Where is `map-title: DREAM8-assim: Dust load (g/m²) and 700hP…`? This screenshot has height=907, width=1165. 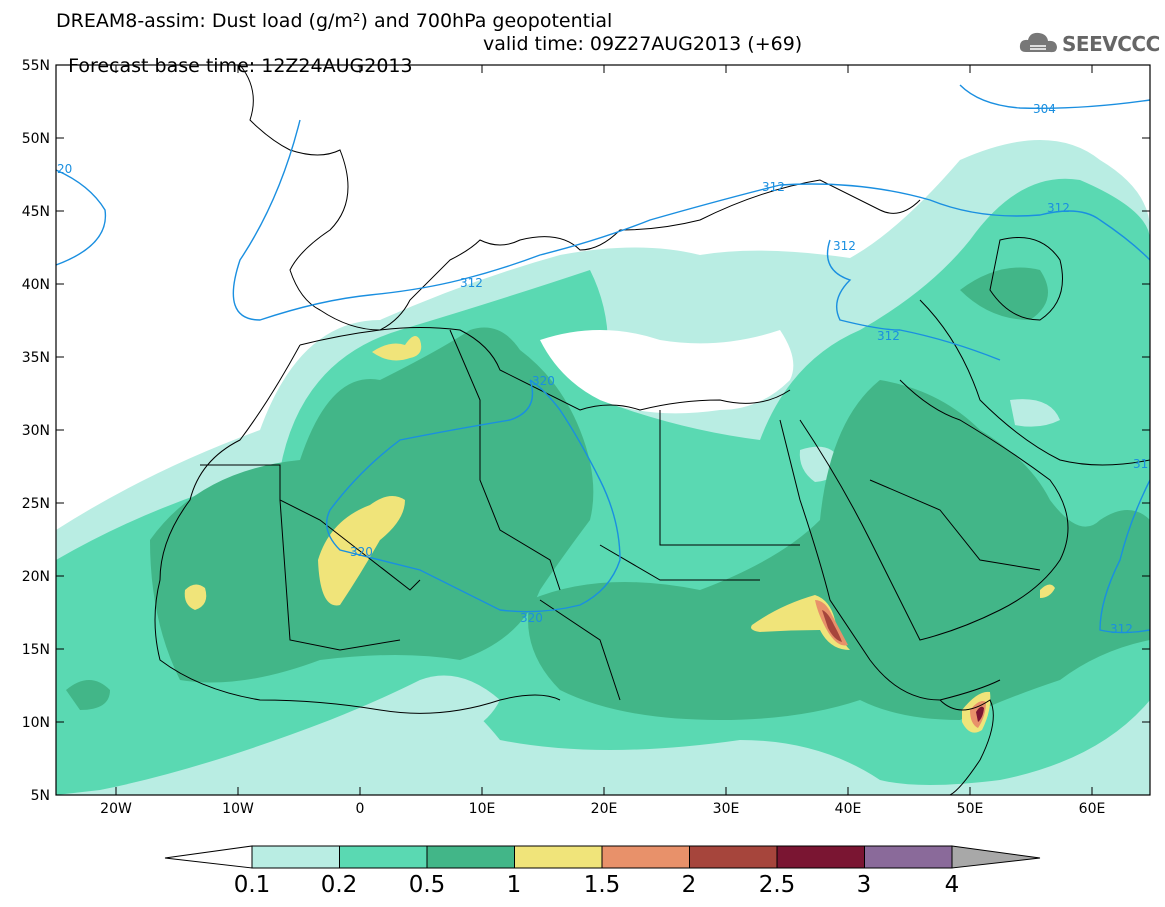
map-title: DREAM8-assim: Dust load (g/m²) and 700hP… is located at coordinates (334, 21).